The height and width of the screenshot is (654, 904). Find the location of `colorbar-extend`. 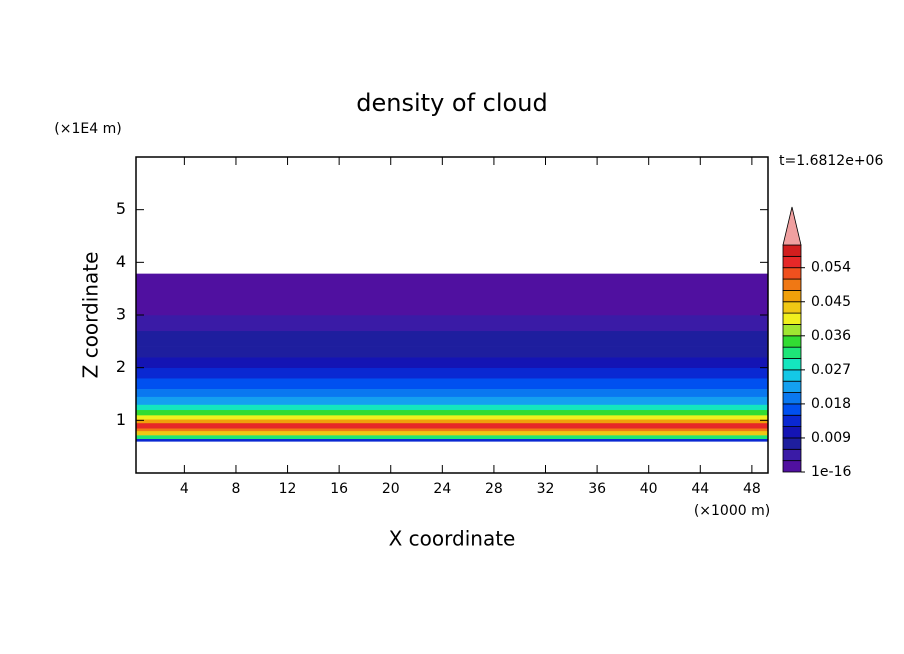

colorbar-extend is located at coordinates (792, 226).